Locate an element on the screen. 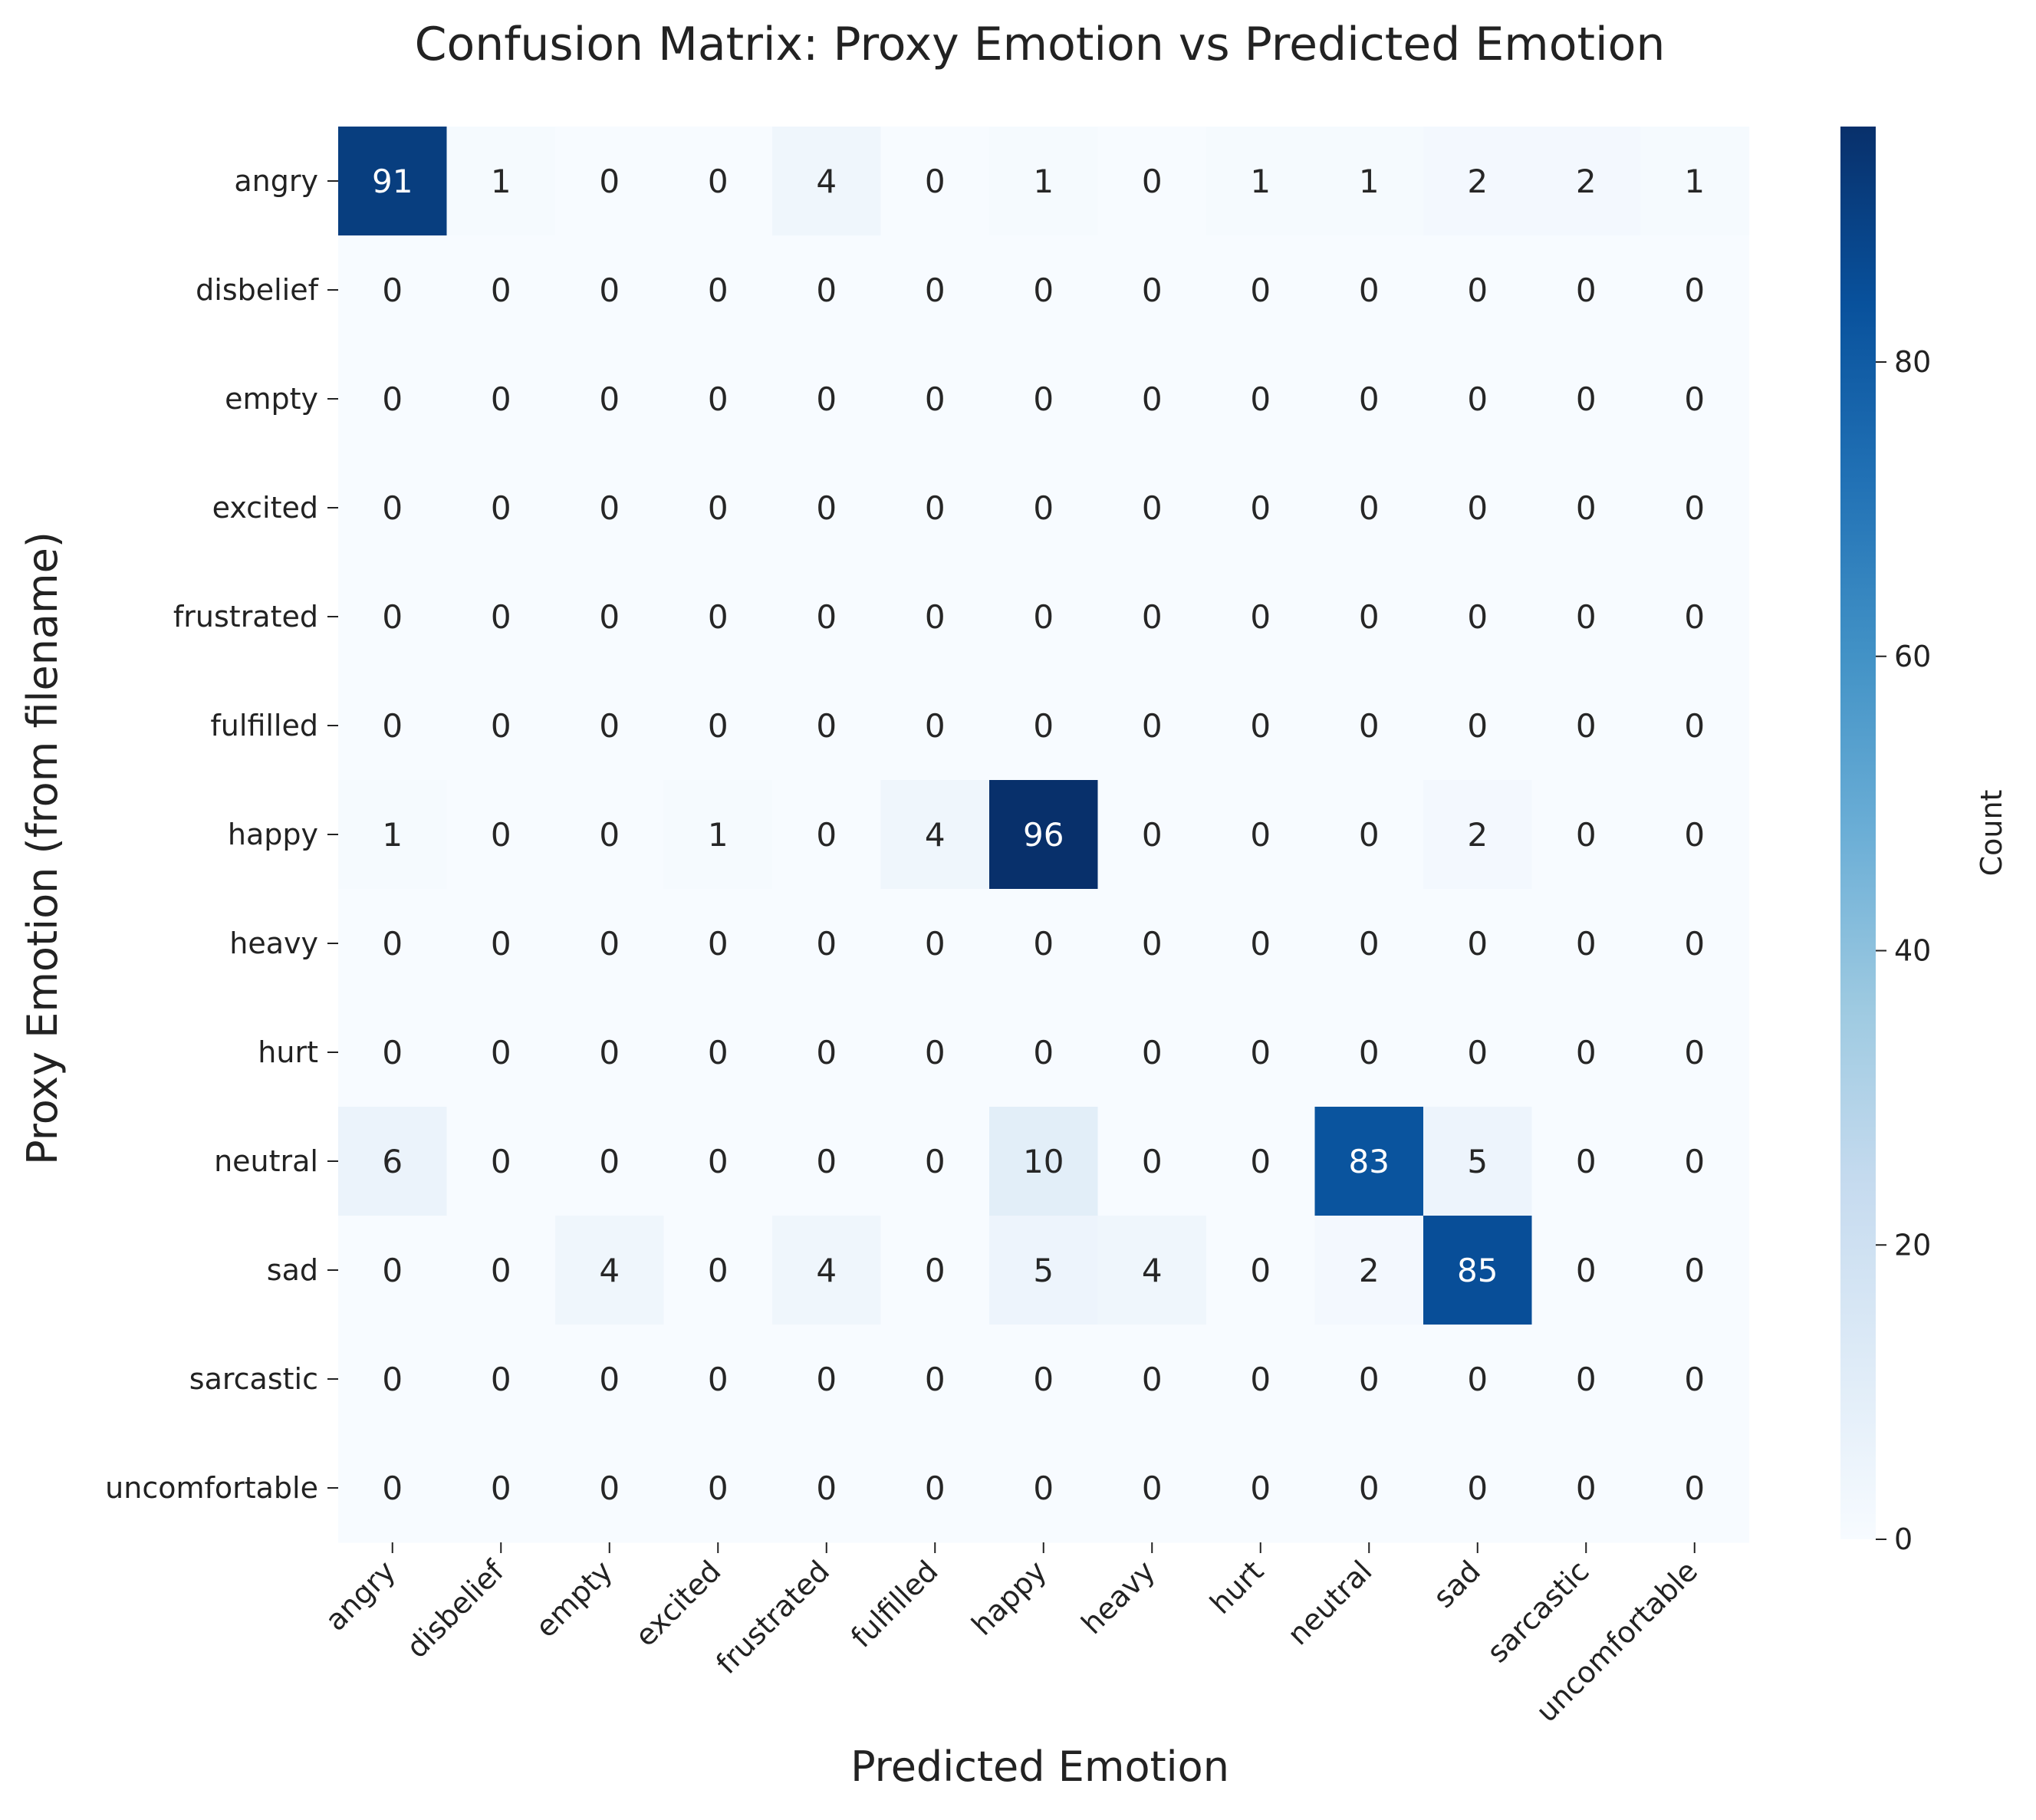 This screenshot has height=1820, width=2036. cell-value-label: 5 is located at coordinates (1043, 1271).